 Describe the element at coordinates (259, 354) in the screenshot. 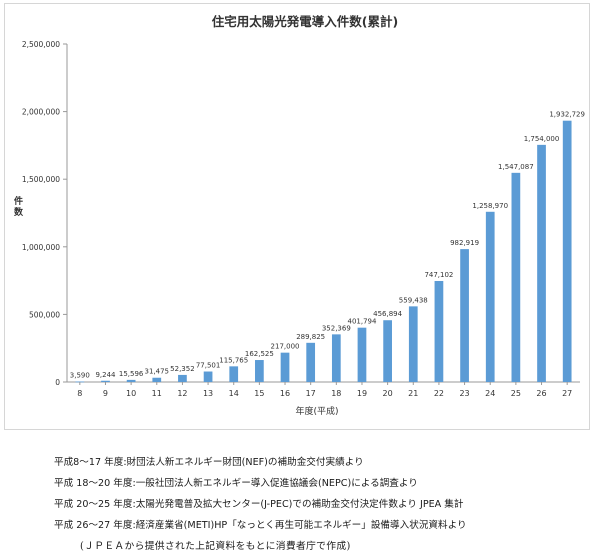

I see `data-label: 162,525` at that location.